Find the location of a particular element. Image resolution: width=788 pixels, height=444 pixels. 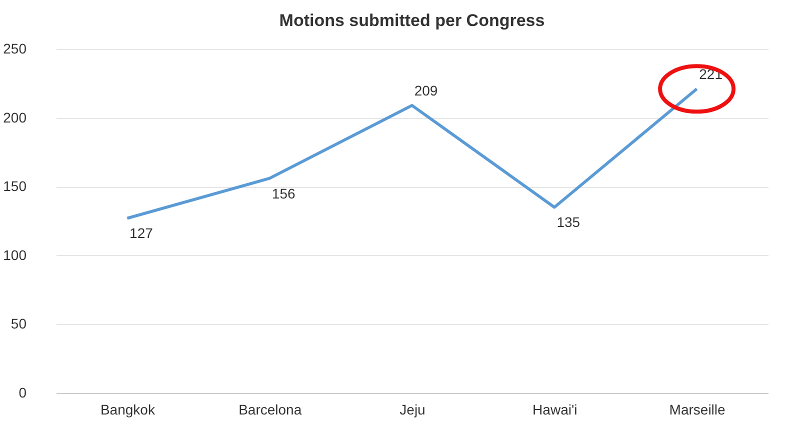

x-tick-label: Hawai'i is located at coordinates (555, 410).